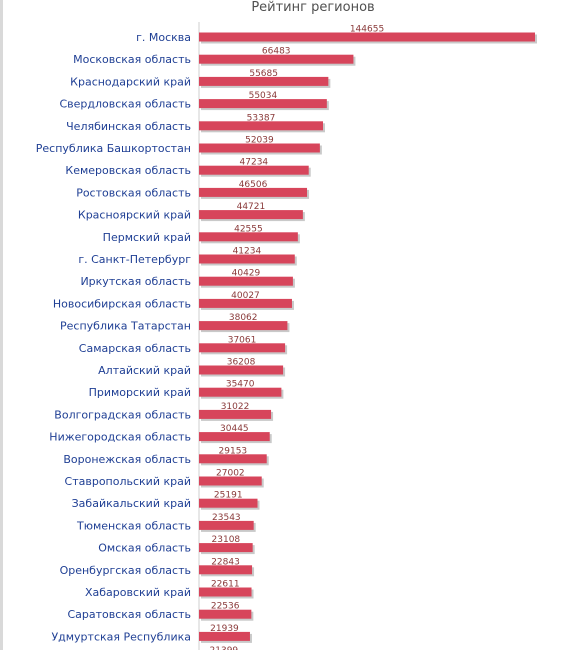 The width and height of the screenshot is (584, 650). Describe the element at coordinates (253, 185) in the screenshot. I see `value-label: 46506` at that location.